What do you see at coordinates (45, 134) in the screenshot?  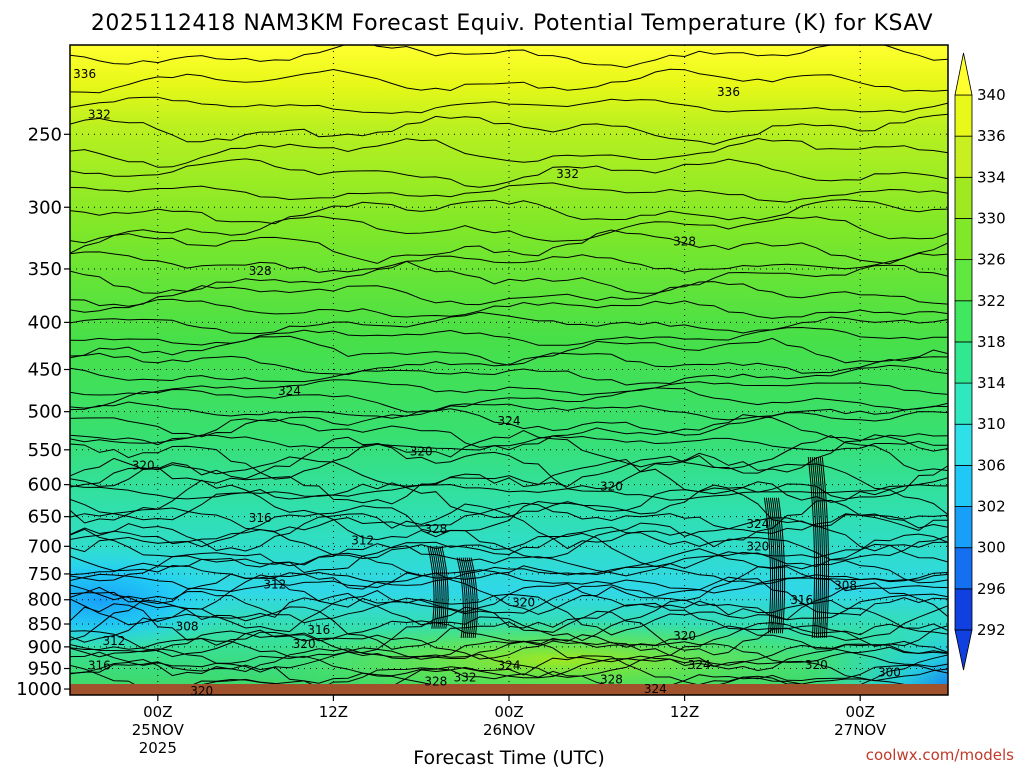 I see `y-tick-label: 250` at bounding box center [45, 134].